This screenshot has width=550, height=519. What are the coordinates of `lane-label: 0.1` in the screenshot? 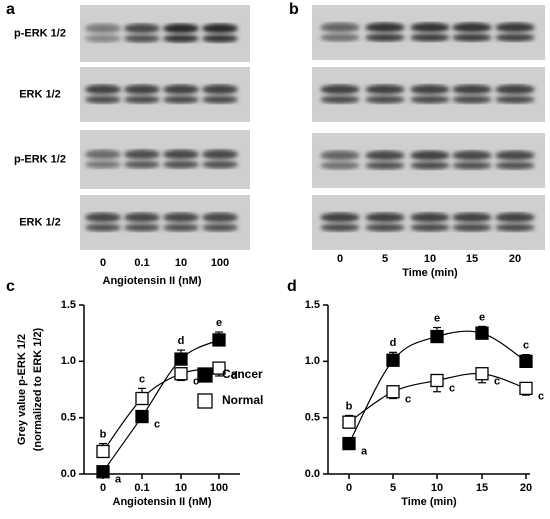 It's located at (141, 263).